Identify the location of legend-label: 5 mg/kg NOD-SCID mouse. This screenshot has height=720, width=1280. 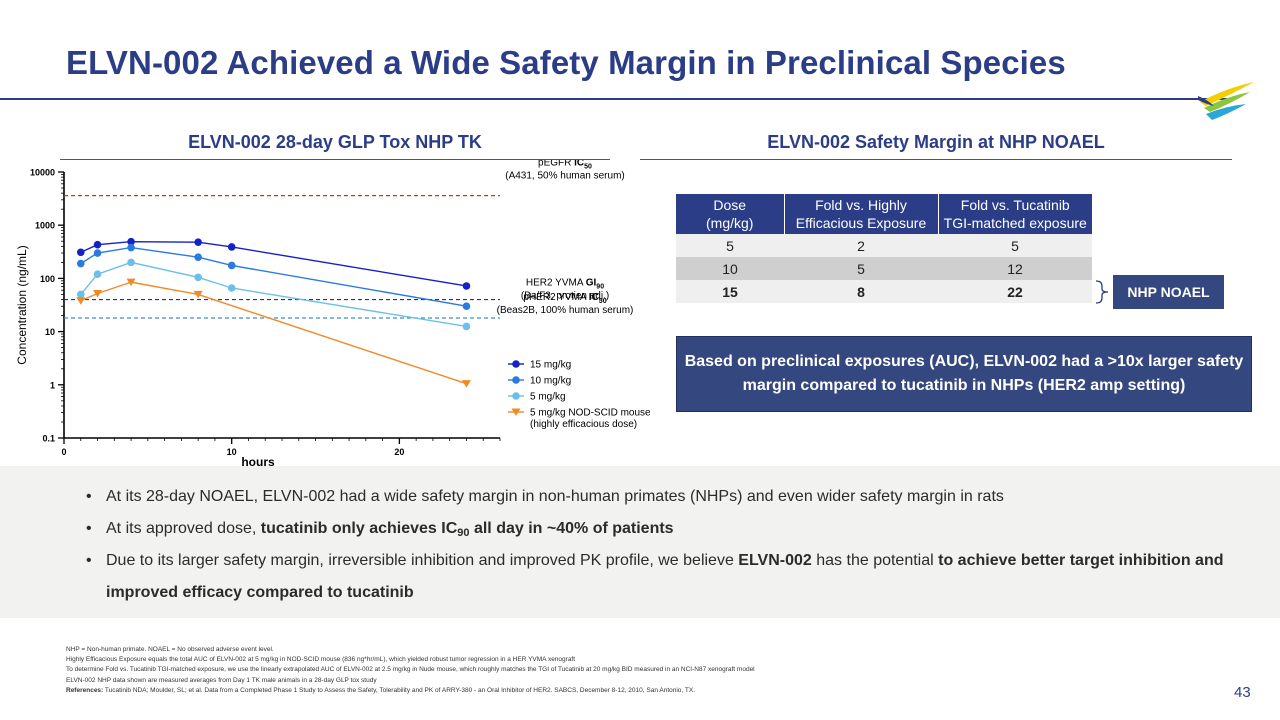
(590, 413).